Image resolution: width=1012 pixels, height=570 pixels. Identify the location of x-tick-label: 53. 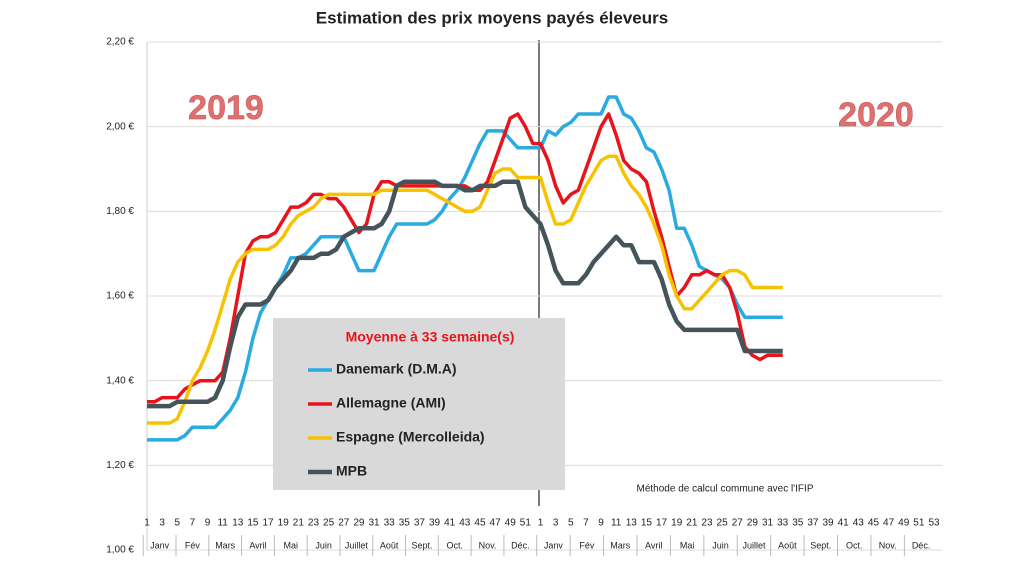
(934, 523).